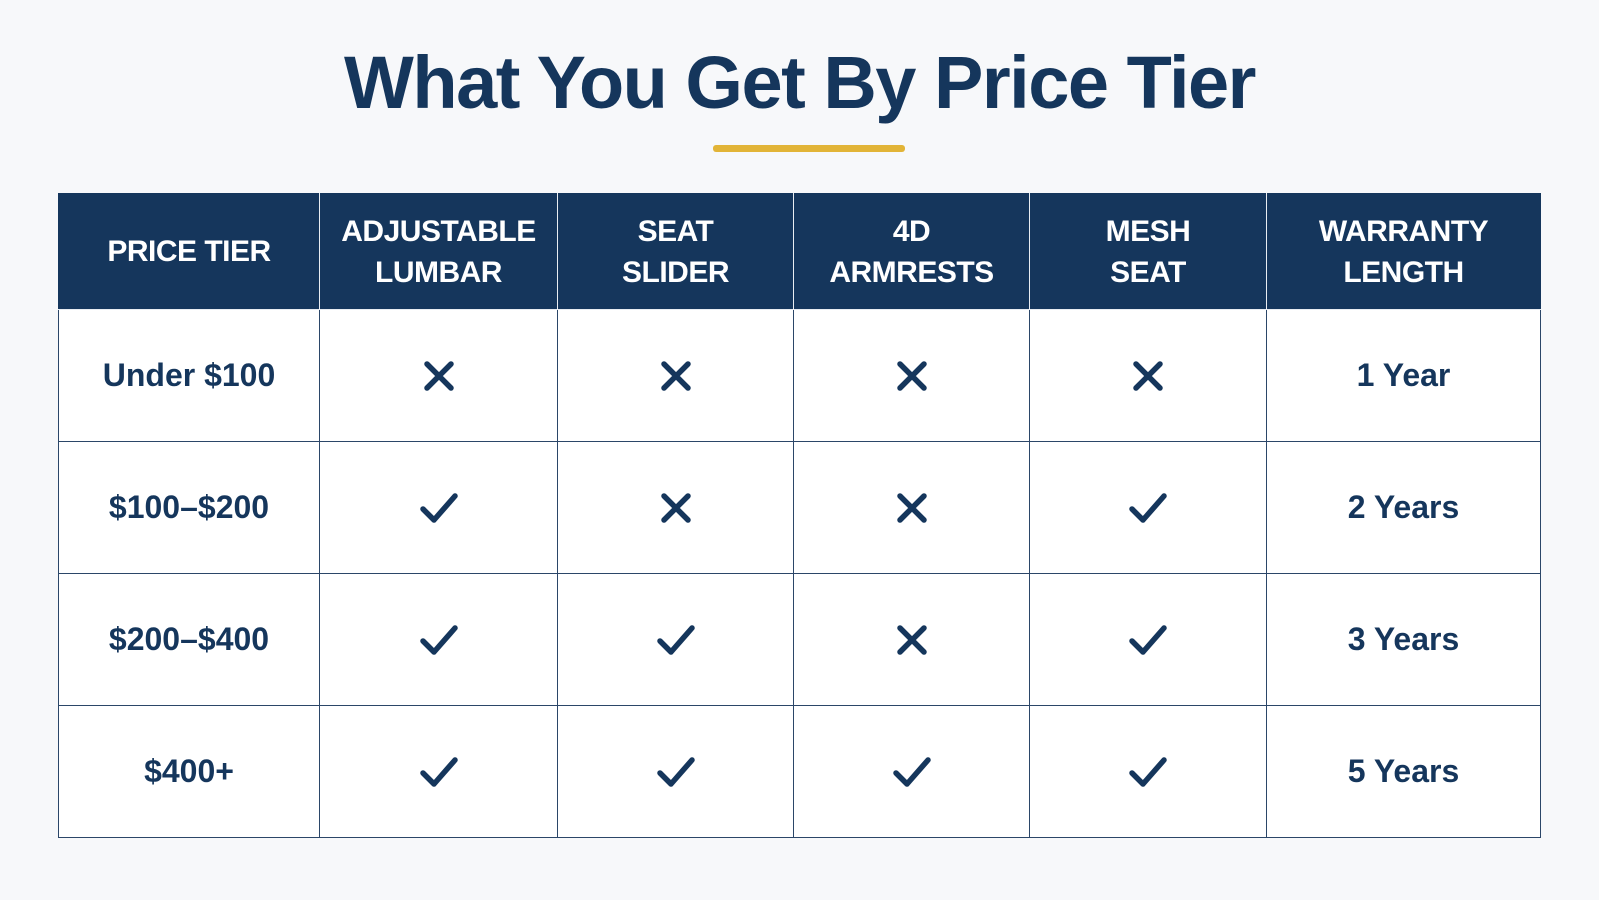 Image resolution: width=1599 pixels, height=900 pixels. I want to click on price-tier-cell: $400+, so click(189, 771).